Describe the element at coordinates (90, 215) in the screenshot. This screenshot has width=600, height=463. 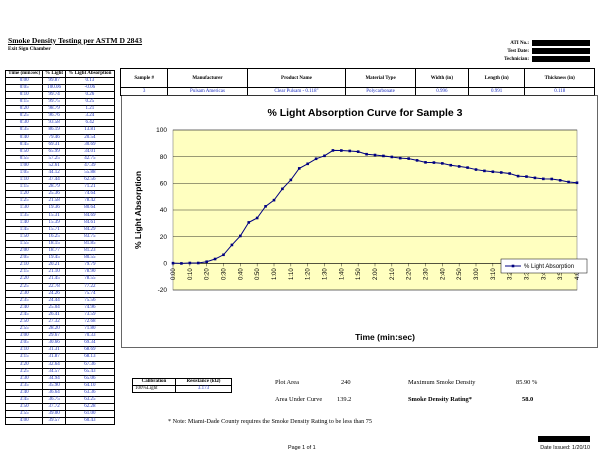
I see `absorption-cell: 84.69` at that location.